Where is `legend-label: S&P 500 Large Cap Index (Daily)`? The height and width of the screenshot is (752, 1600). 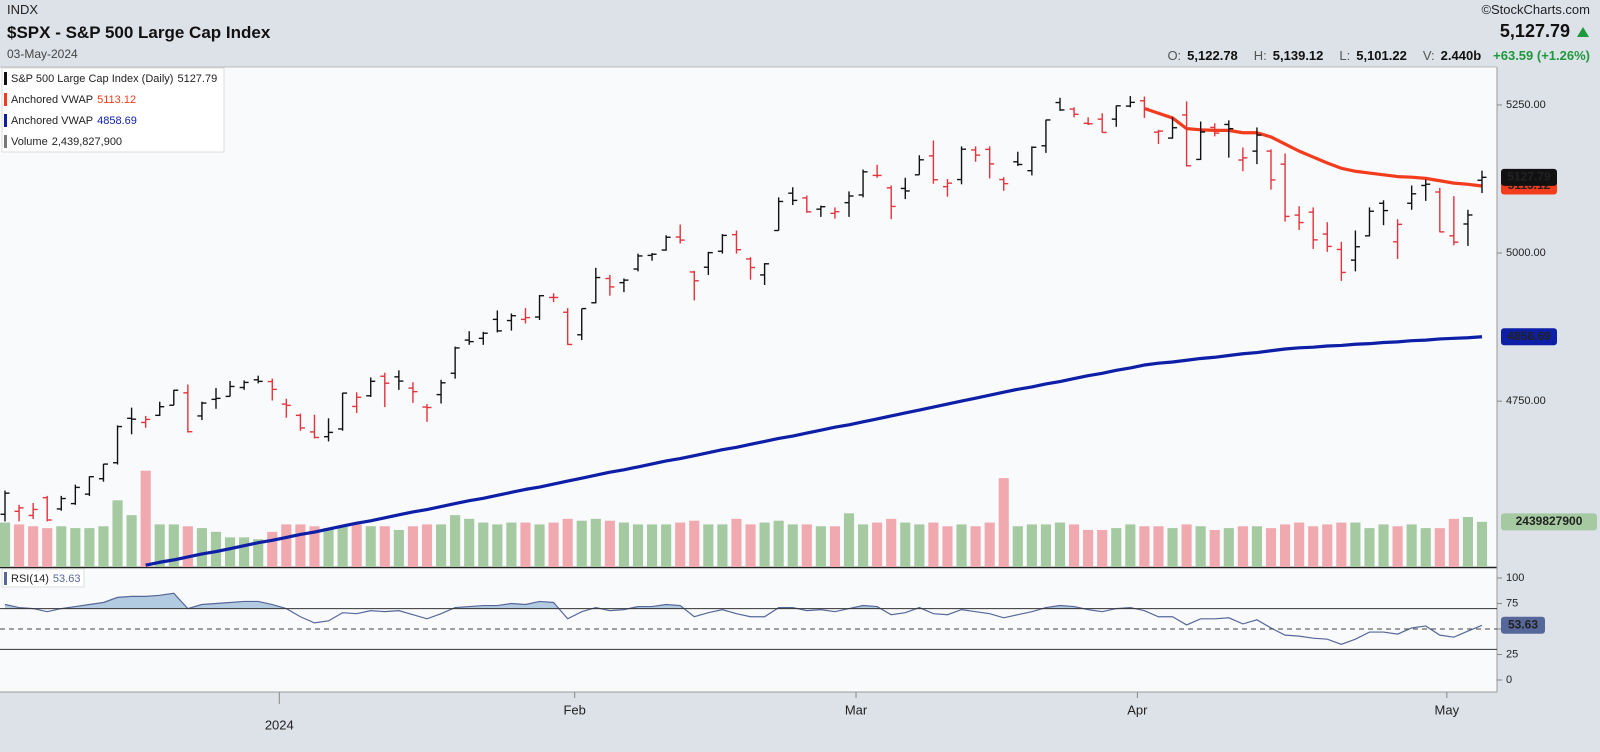
legend-label: S&P 500 Large Cap Index (Daily) is located at coordinates (92, 79).